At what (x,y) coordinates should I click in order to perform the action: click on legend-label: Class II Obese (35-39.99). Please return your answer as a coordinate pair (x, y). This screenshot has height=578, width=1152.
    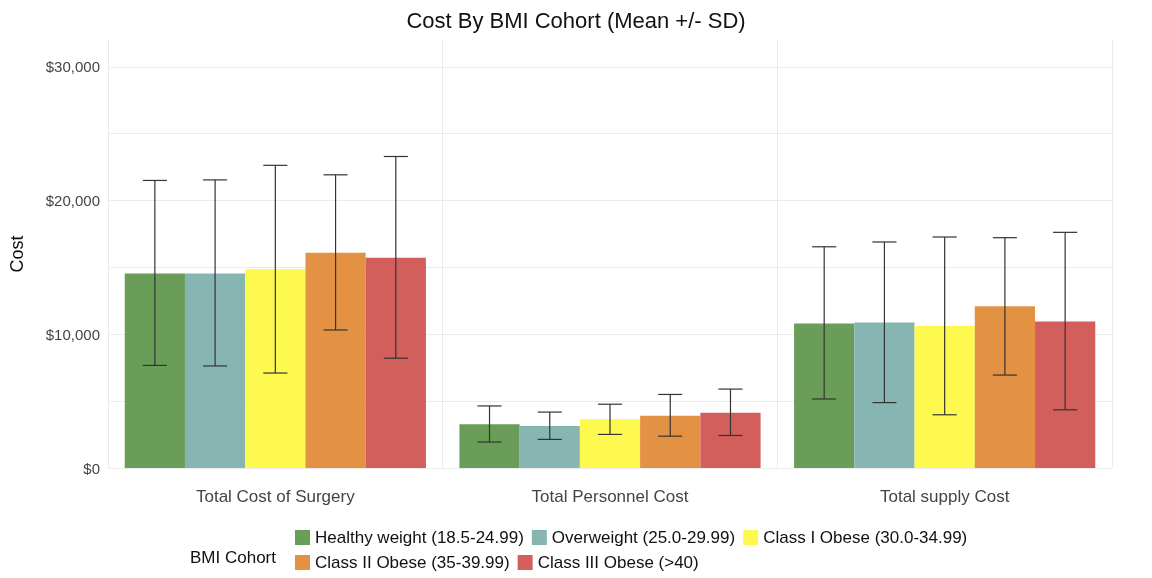
    Looking at the image, I should click on (412, 562).